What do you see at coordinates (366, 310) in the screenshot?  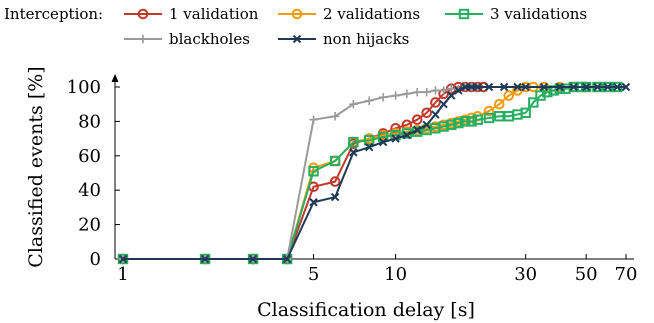 I see `x-axis-title: Classification delay [s]` at bounding box center [366, 310].